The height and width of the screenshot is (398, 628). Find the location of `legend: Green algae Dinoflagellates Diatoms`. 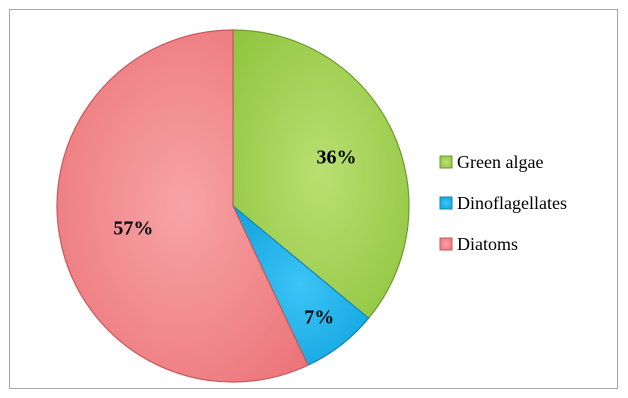

legend: Green algae Dinoflagellates Diatoms is located at coordinates (503, 203).